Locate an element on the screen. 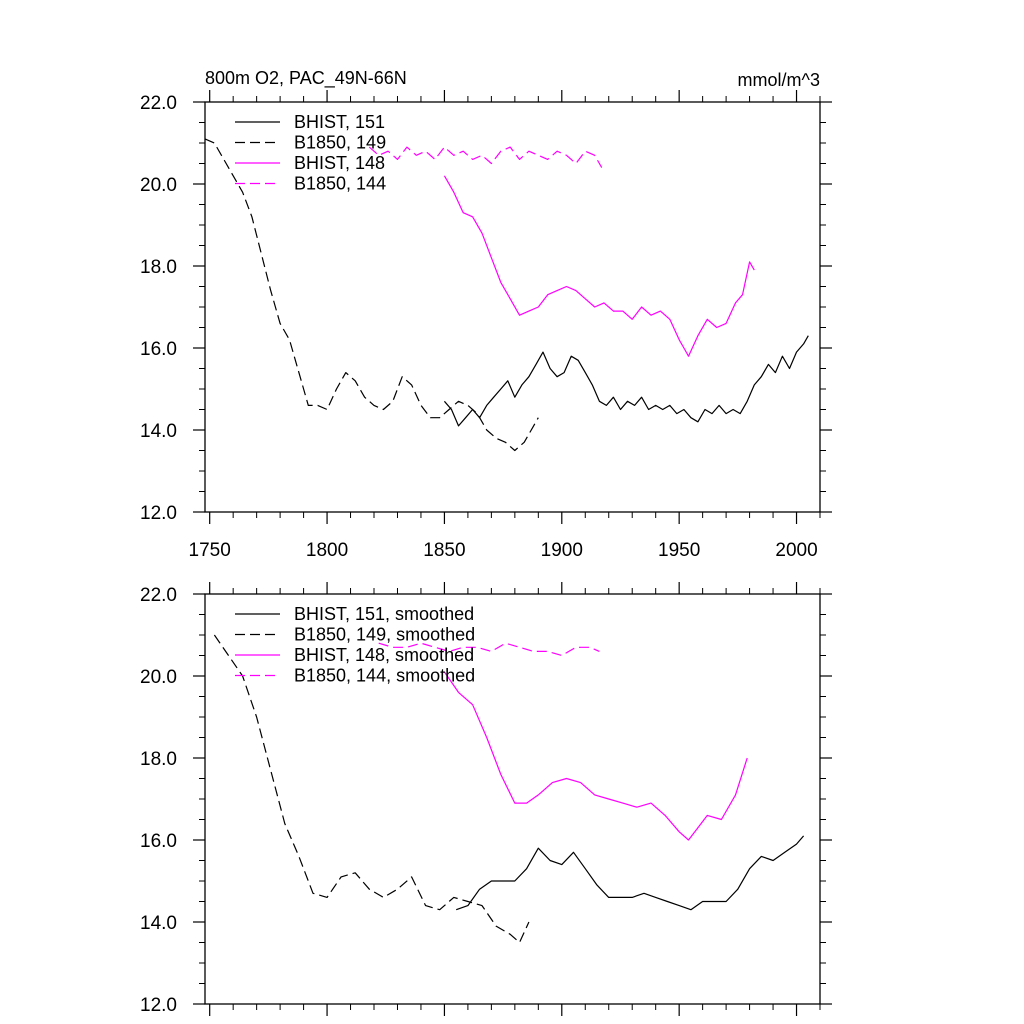 This screenshot has height=1024, width=1024. x-tick-label: 1900 is located at coordinates (562, 550).